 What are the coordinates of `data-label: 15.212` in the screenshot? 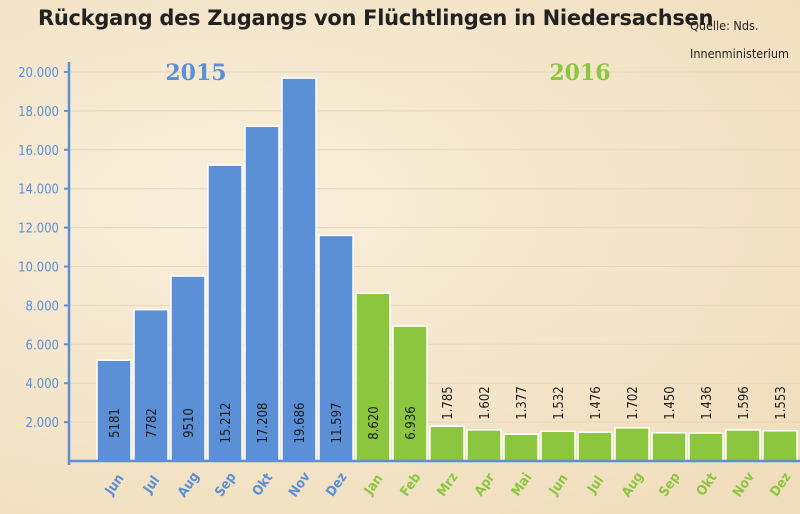 It's located at (226, 423).